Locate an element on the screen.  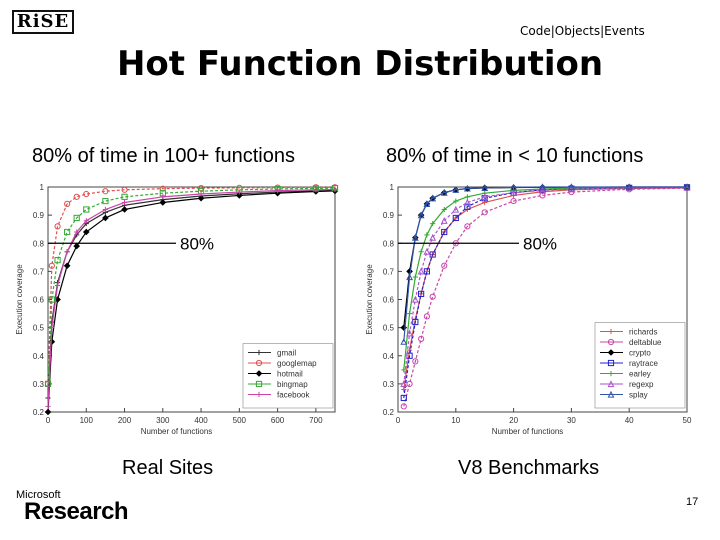
left-chart-caption: Real Sites is located at coordinates (168, 468).